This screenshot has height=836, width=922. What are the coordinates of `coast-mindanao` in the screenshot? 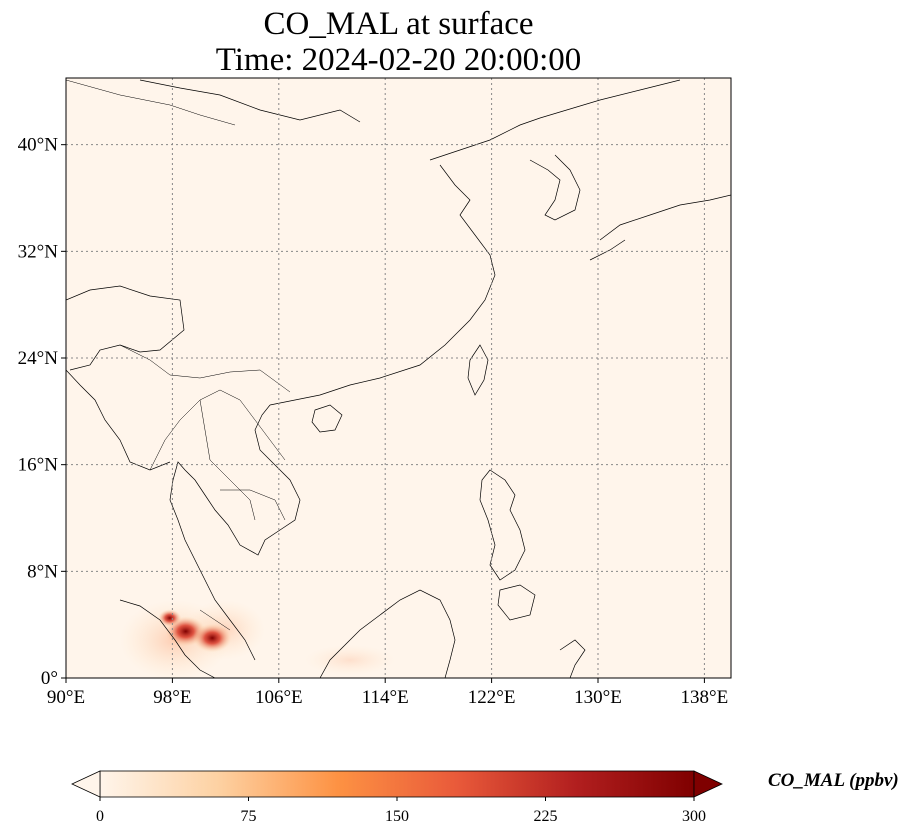 It's located at (516, 602).